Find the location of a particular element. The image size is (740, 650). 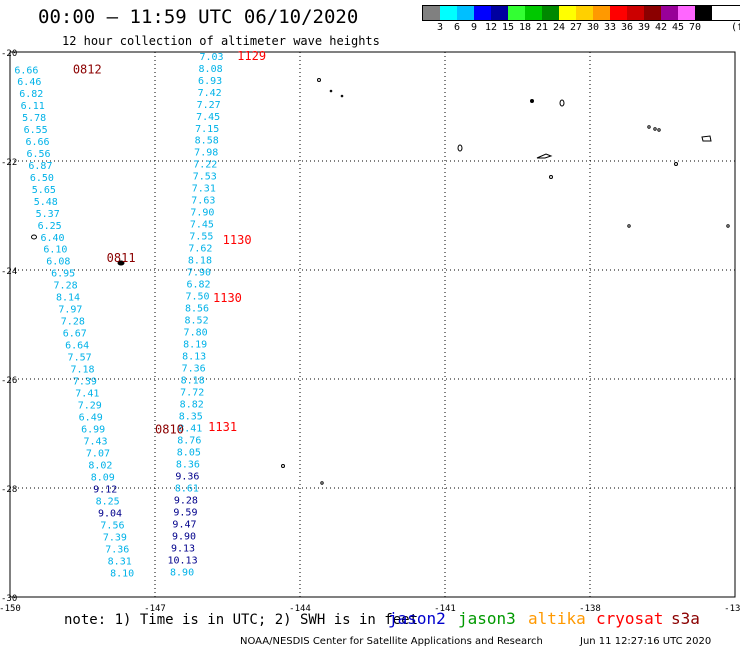

wave-height-label: 8.36 is located at coordinates (188, 464).